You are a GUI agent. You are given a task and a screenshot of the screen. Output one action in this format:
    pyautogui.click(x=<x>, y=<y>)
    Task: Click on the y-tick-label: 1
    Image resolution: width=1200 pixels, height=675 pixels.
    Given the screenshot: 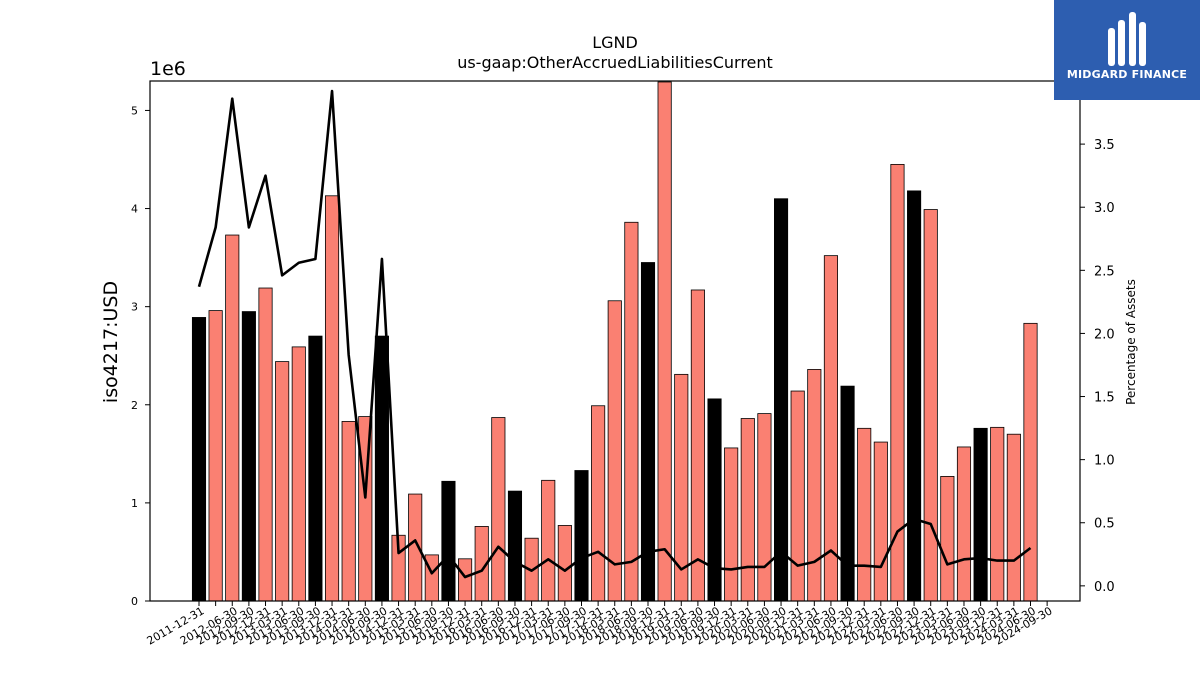 What is the action you would take?
    pyautogui.click(x=134, y=503)
    